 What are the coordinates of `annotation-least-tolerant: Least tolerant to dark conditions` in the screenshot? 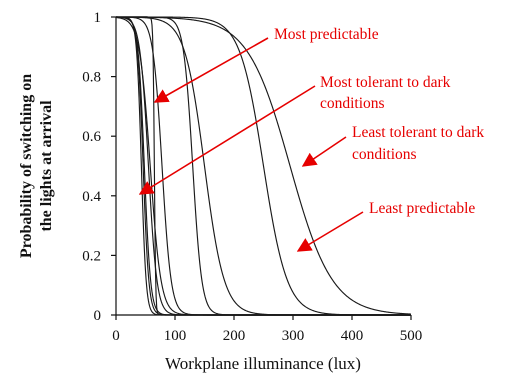 It's located at (392, 145).